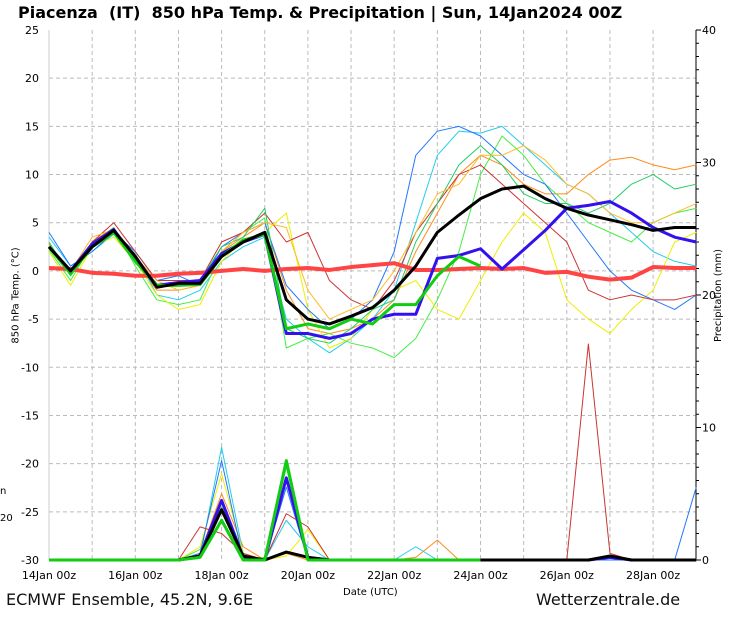  I want to click on climate-temp-line, so click(372, 271).